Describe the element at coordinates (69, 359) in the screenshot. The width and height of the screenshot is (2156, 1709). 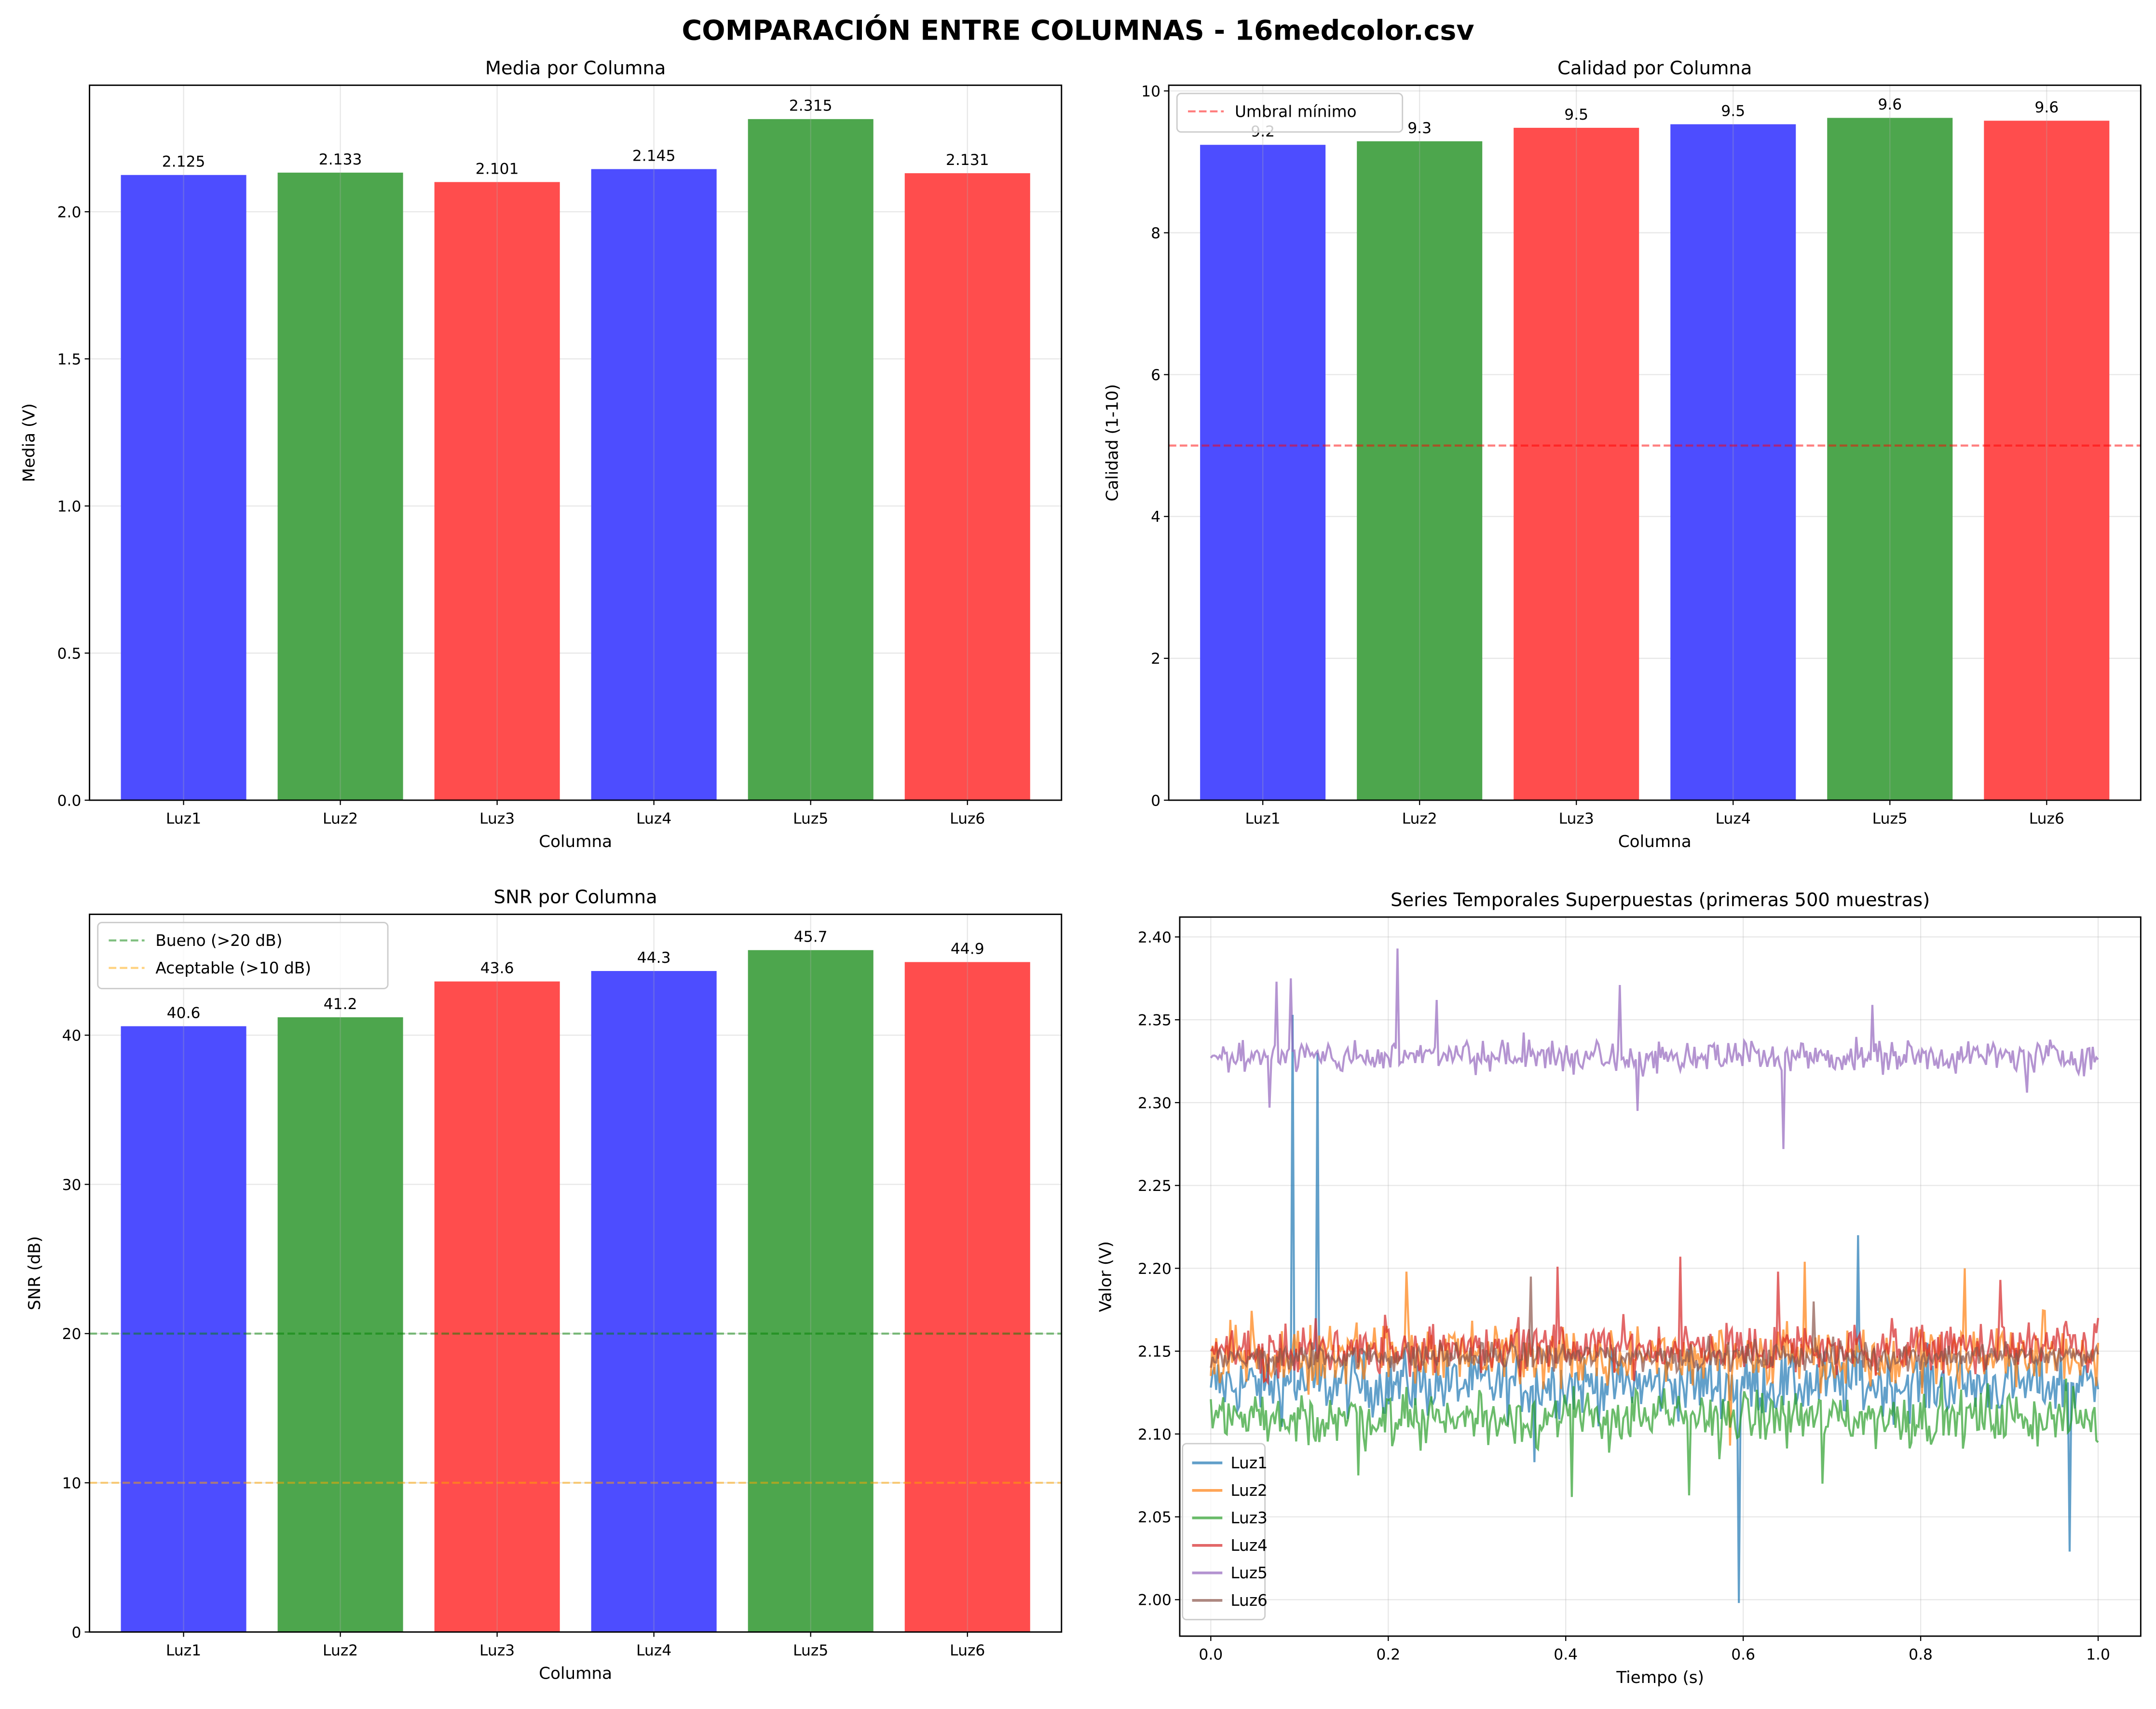
I see `y-tick-label: 1.5` at that location.